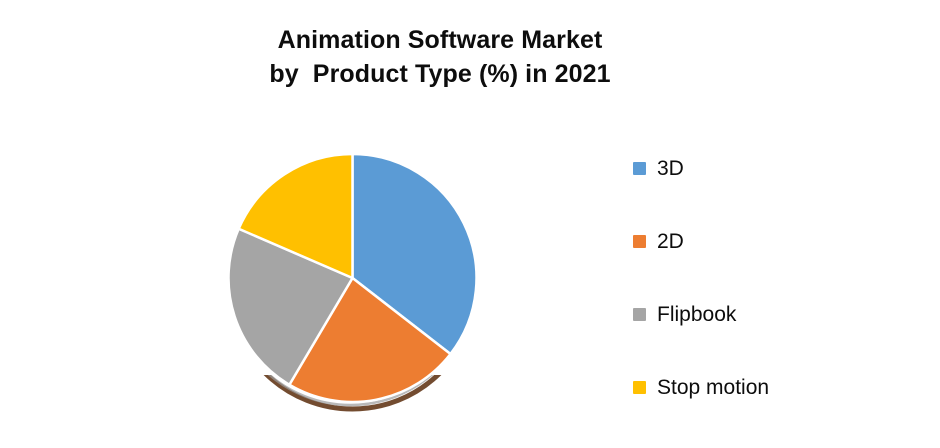  What do you see at coordinates (713, 387) in the screenshot?
I see `legend-label-stop-motion: Stop motion` at bounding box center [713, 387].